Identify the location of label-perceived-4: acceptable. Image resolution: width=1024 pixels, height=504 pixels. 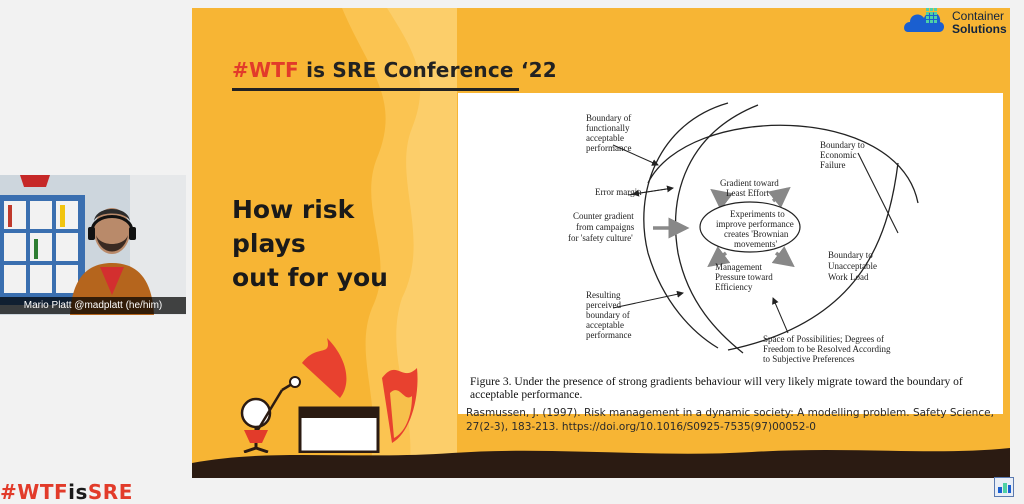
(605, 325).